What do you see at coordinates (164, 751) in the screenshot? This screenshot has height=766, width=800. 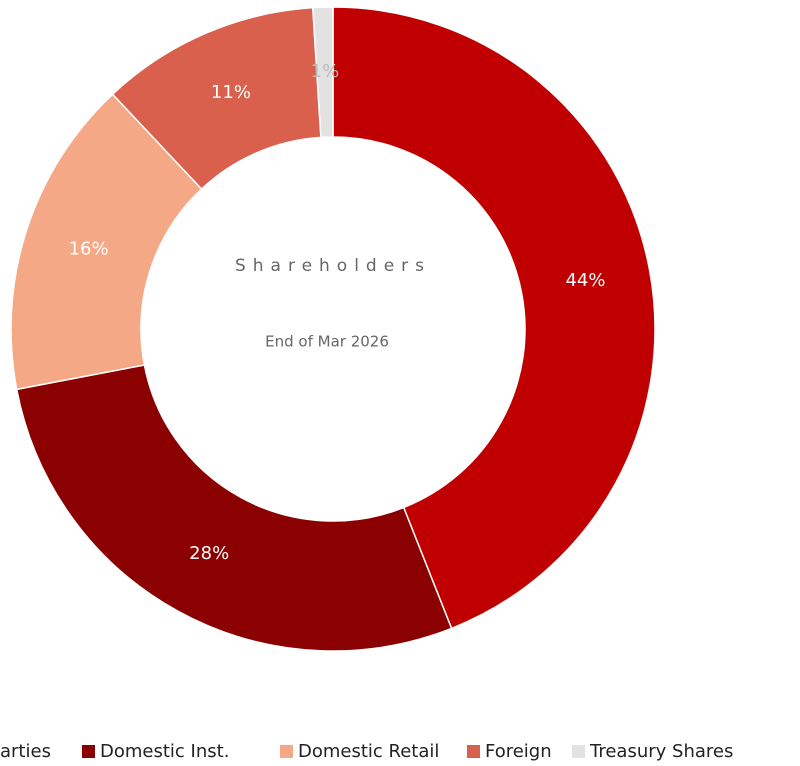 I see `legend-label: Domestic Inst.` at bounding box center [164, 751].